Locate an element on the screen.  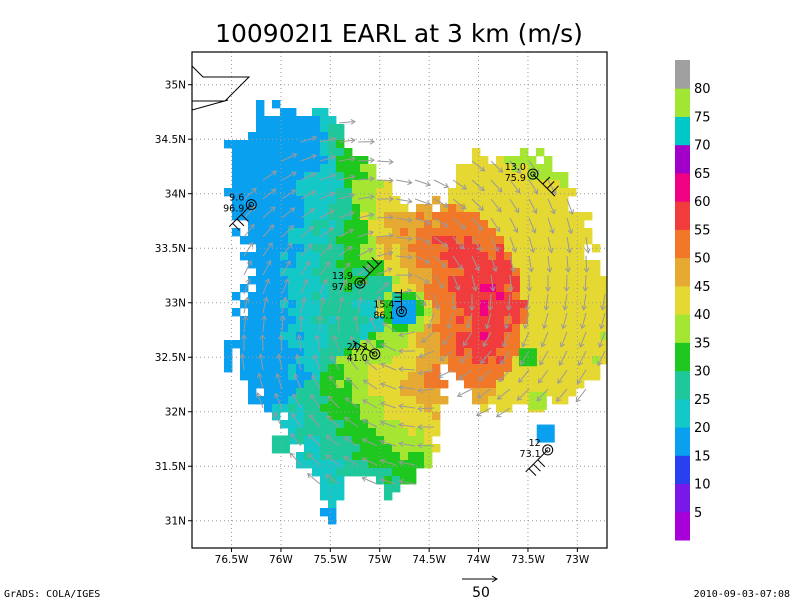
colorbar-label: 10 is located at coordinates (702, 485).